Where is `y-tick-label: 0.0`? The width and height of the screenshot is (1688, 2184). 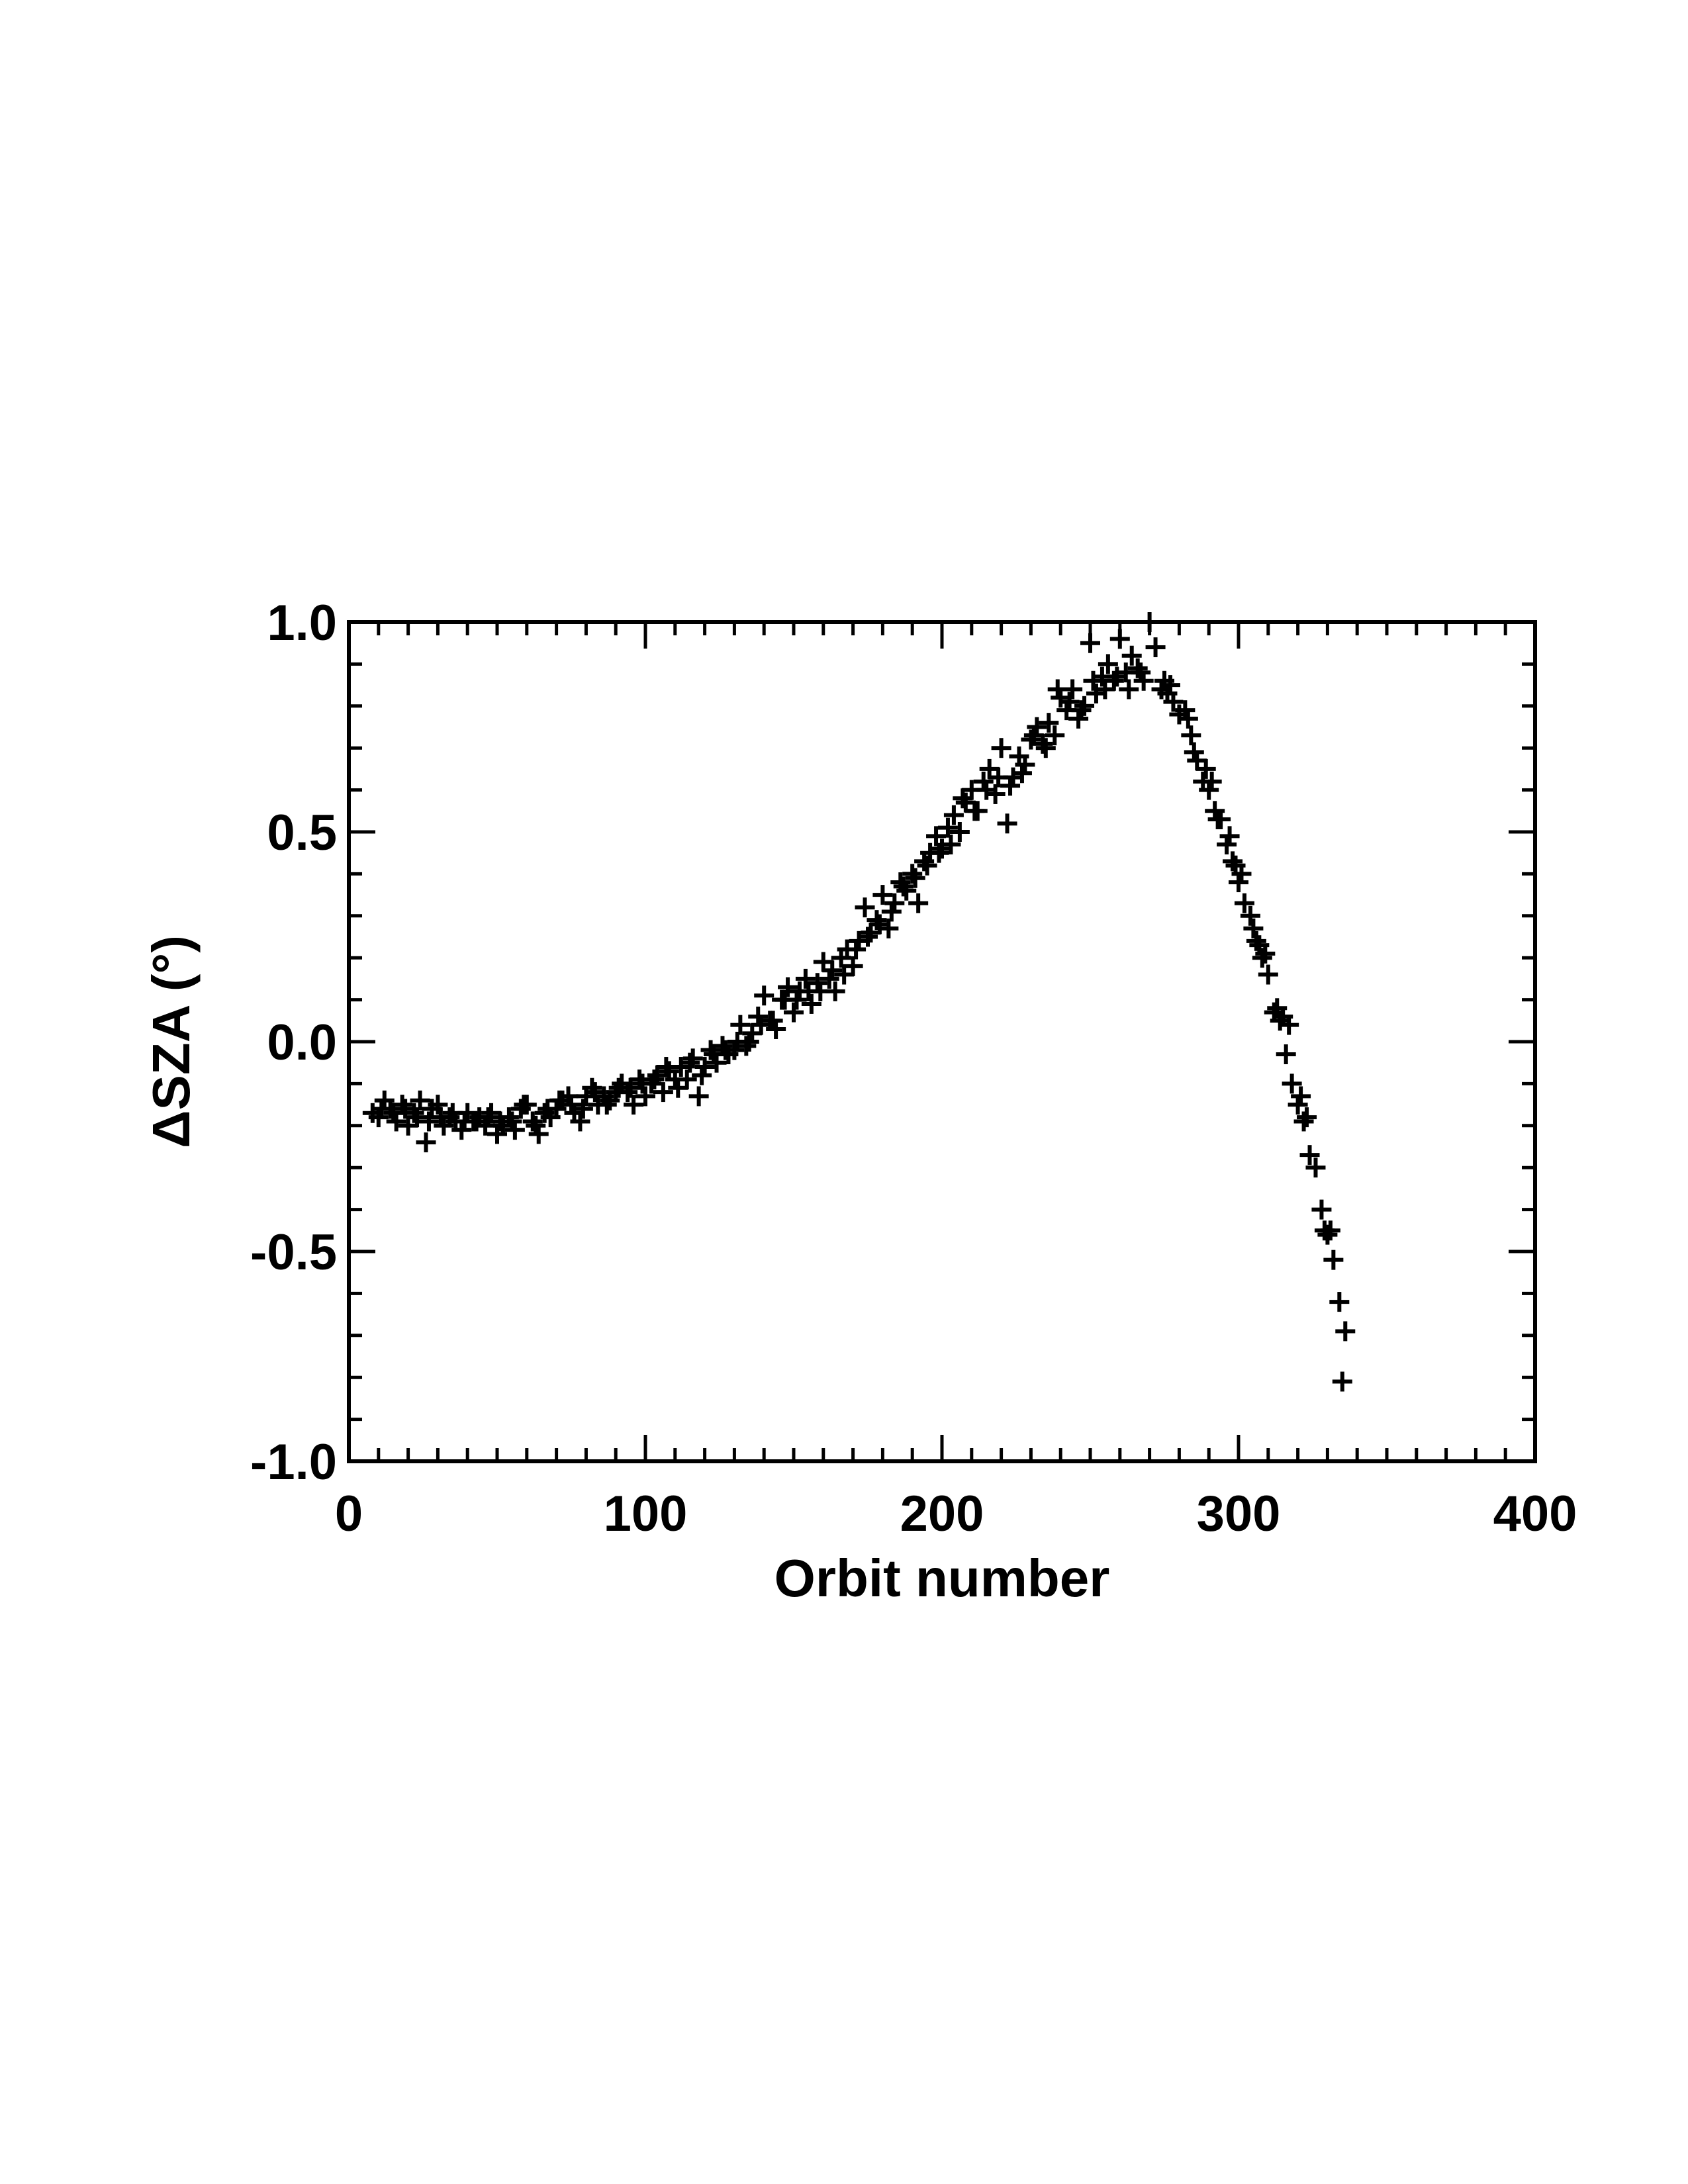 y-tick-label: 0.0 is located at coordinates (302, 1043).